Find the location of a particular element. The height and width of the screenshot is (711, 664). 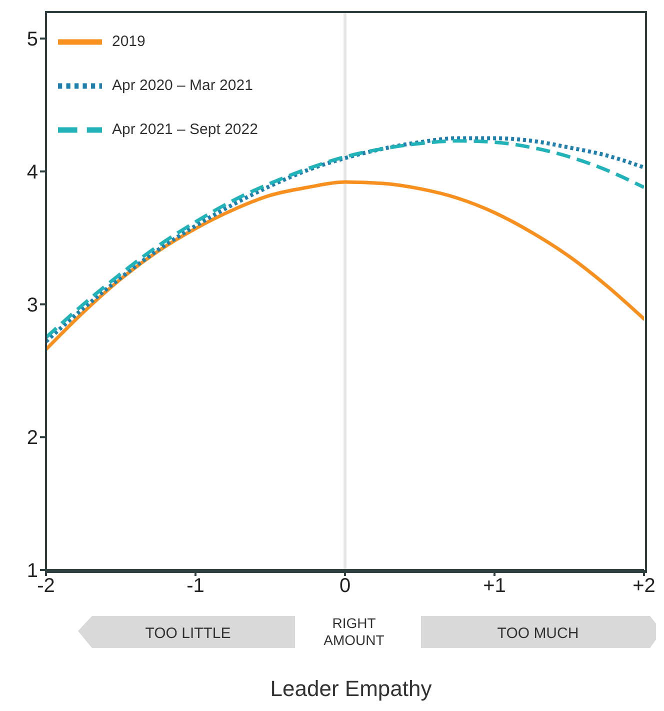

text: TOO MUCH is located at coordinates (538, 633).